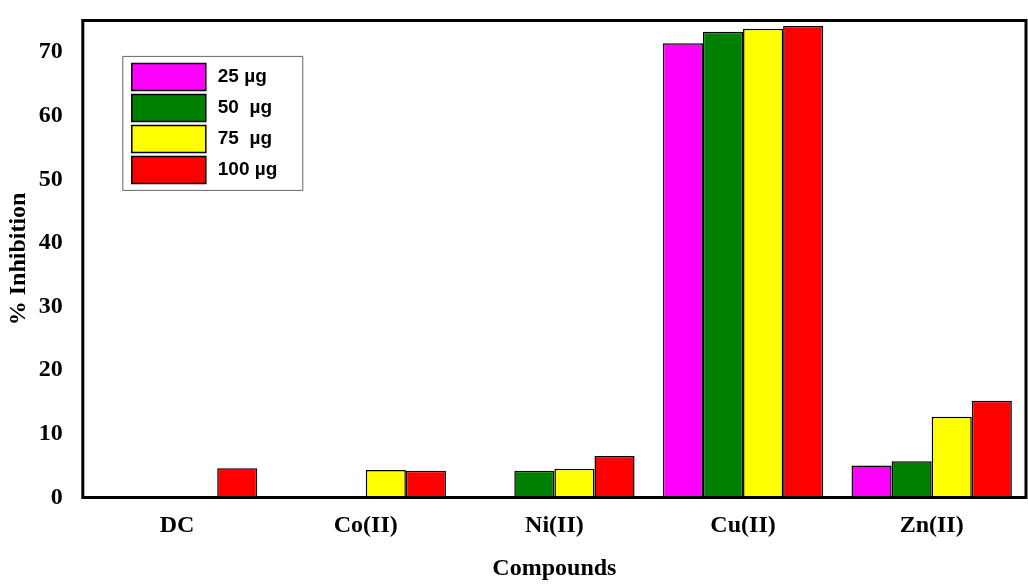 Image resolution: width=1028 pixels, height=585 pixels. Describe the element at coordinates (50, 177) in the screenshot. I see `y-tick-label: 50` at that location.